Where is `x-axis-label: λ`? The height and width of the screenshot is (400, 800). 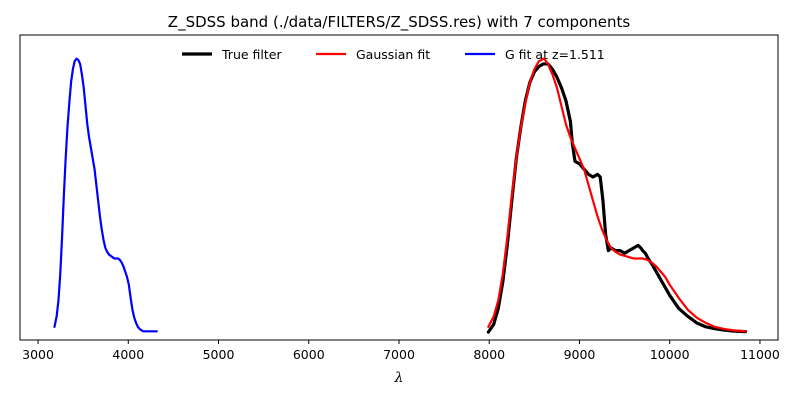
x-axis-label: λ is located at coordinates (399, 378).